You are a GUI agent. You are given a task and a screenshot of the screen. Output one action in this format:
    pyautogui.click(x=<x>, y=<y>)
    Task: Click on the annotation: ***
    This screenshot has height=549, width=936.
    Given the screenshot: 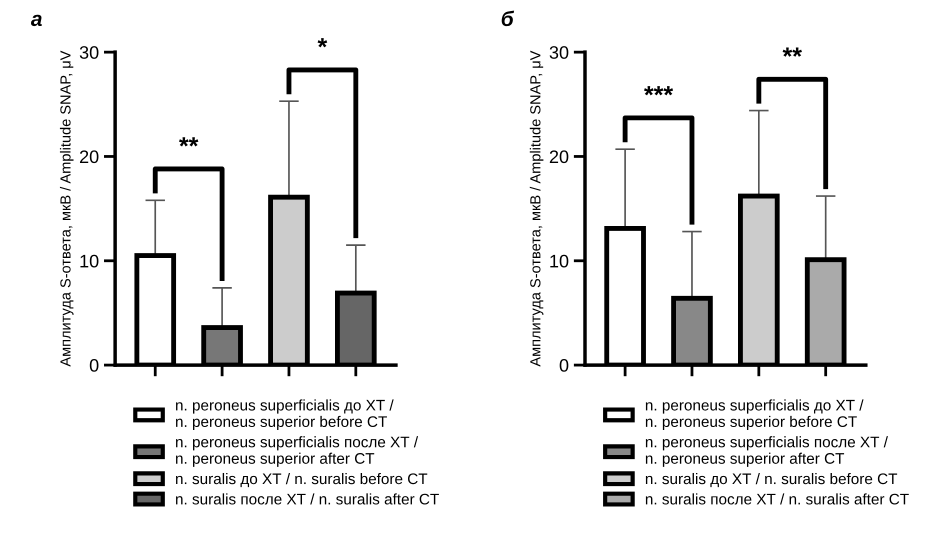 What is the action you would take?
    pyautogui.click(x=659, y=91)
    